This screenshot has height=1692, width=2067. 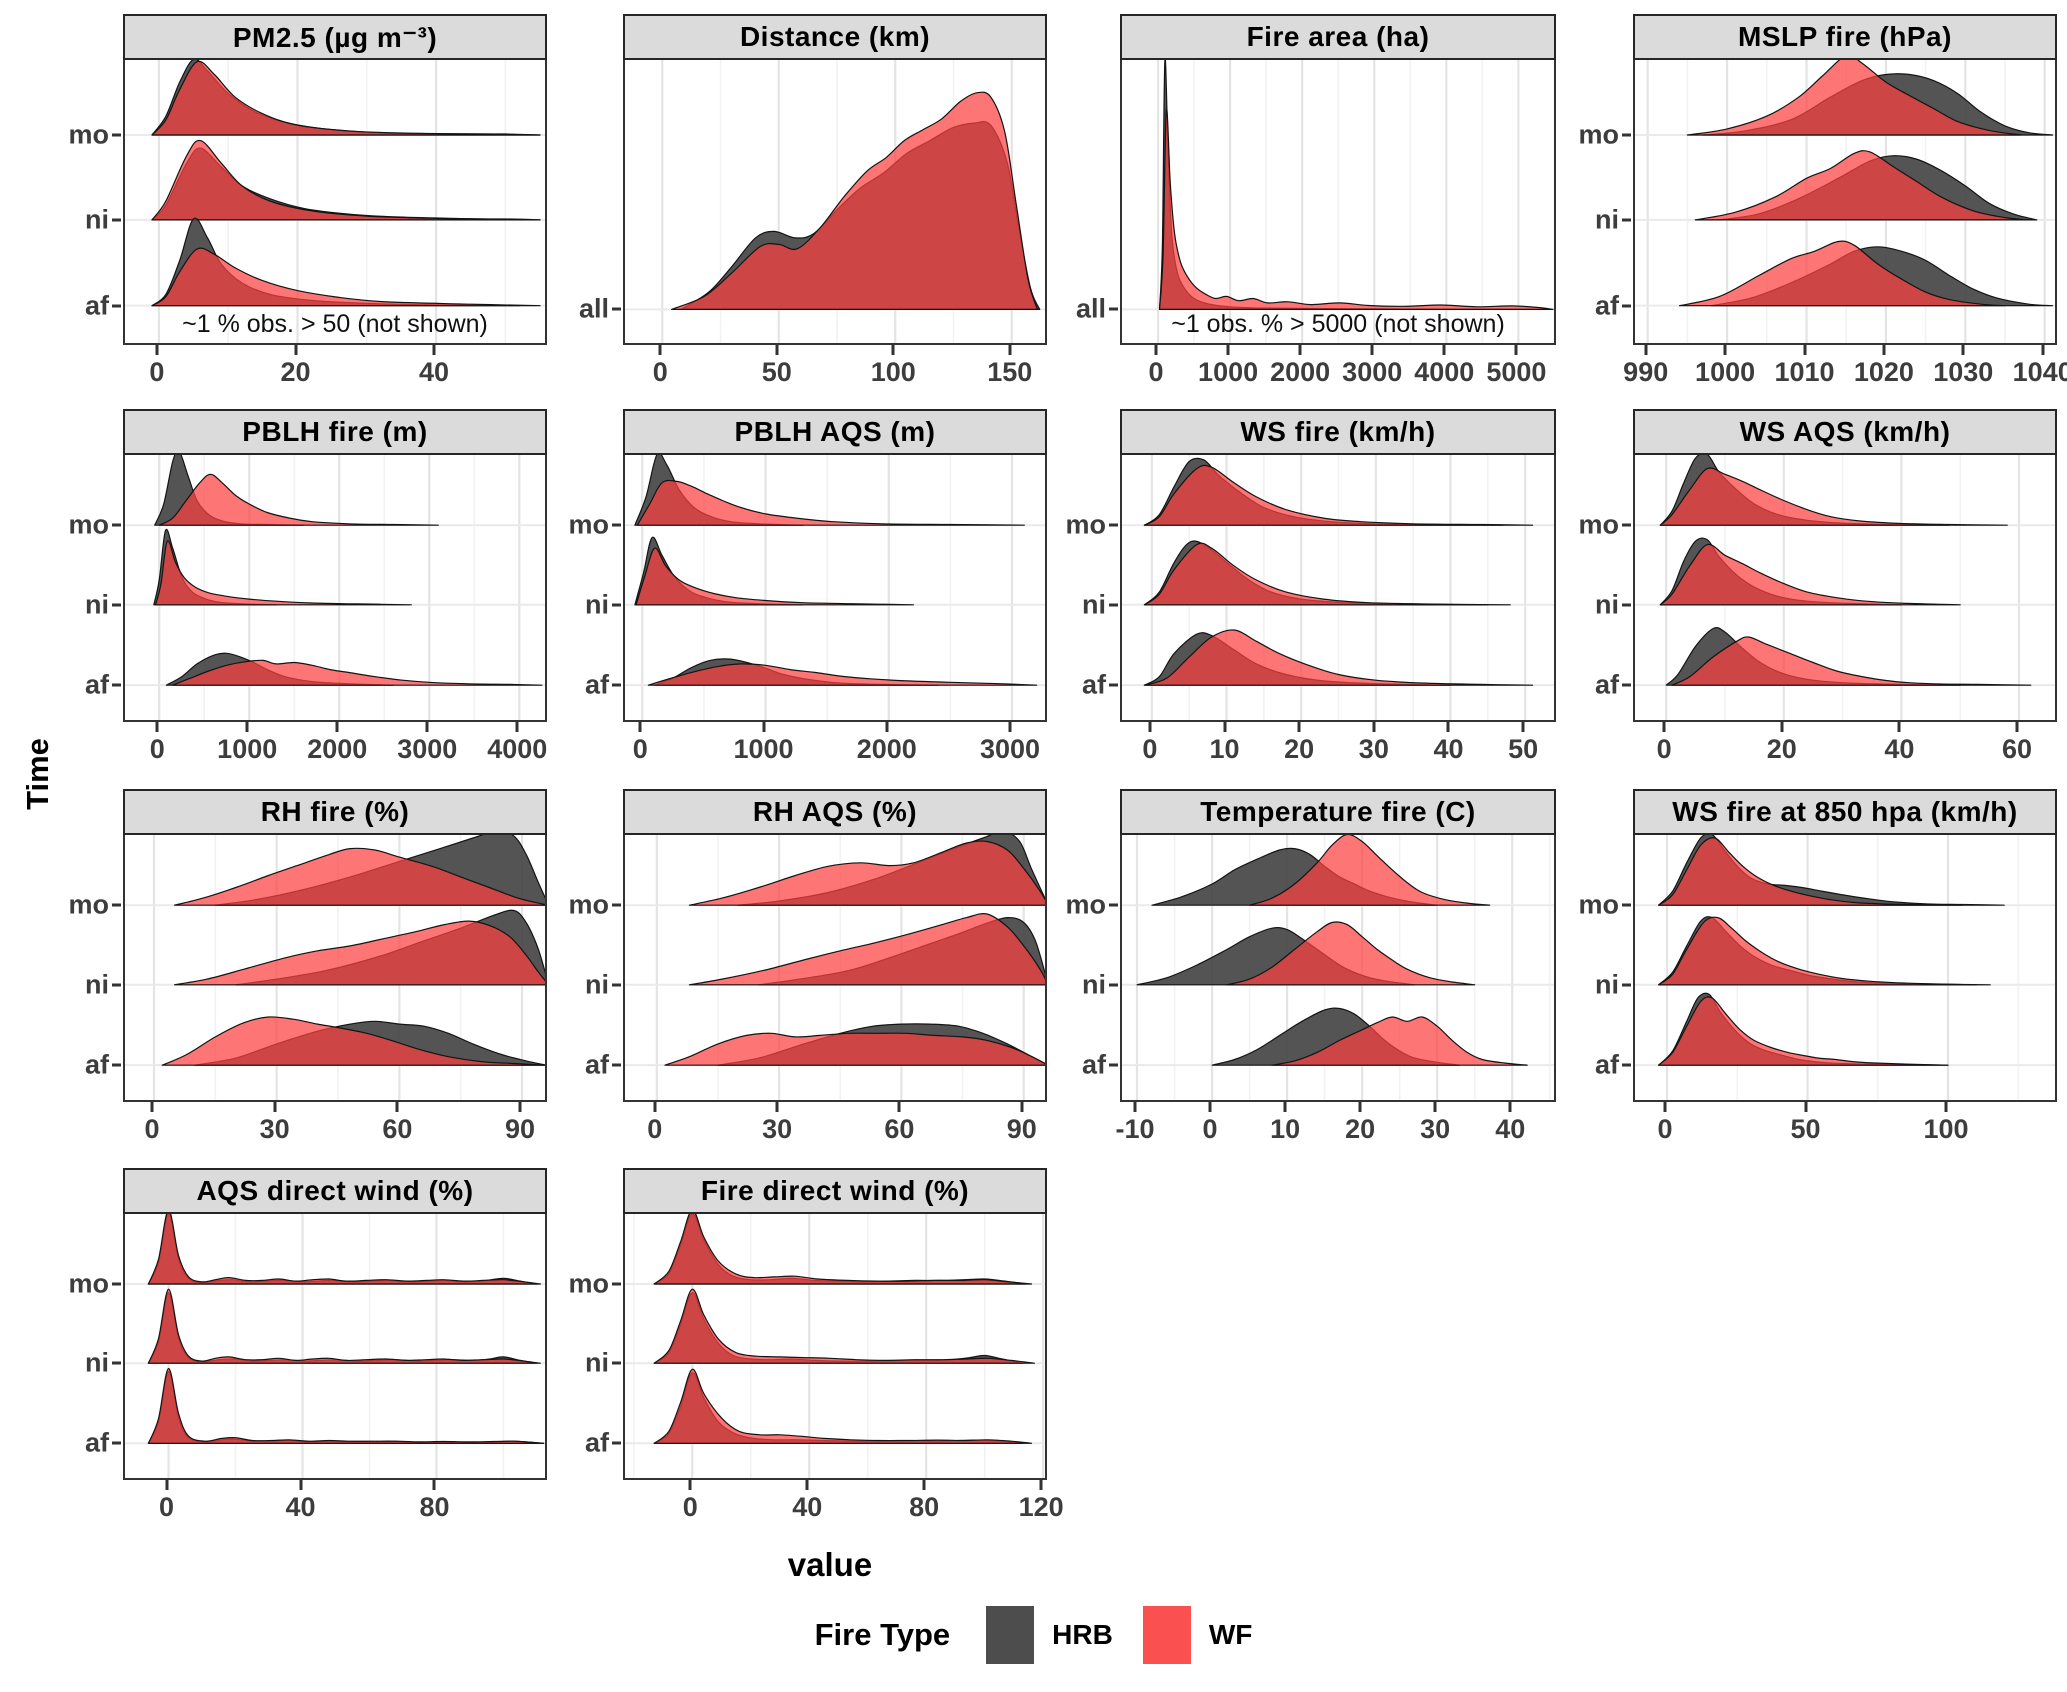 I want to click on density-hrb-af-aqs-direct-wind, so click(x=346, y=1407).